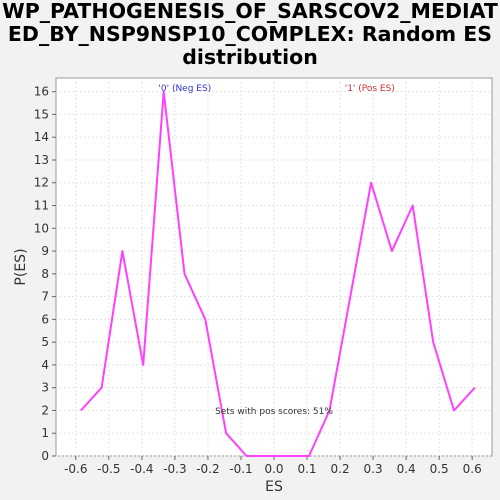 The height and width of the screenshot is (500, 500). What do you see at coordinates (306, 469) in the screenshot?
I see `x-tick-label: 0.1` at bounding box center [306, 469].